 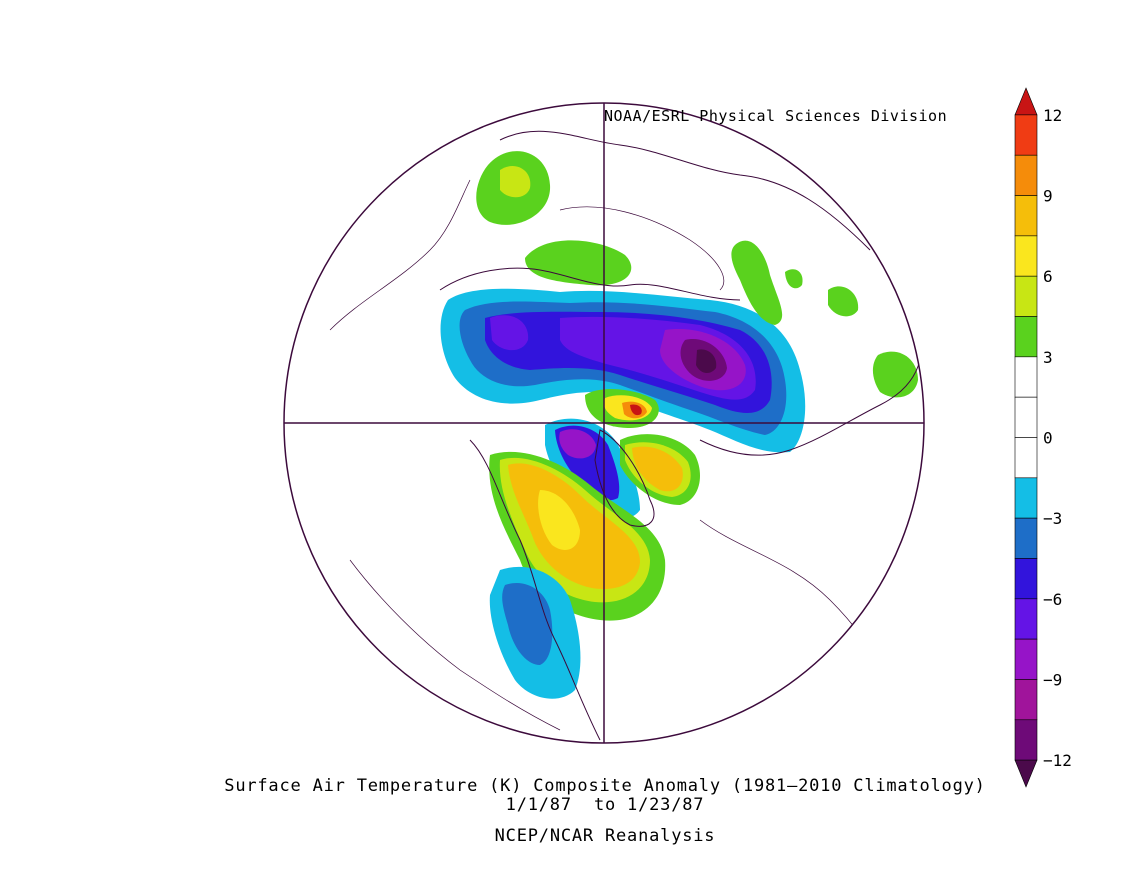 I want to click on coast-europe, so click(x=810, y=407).